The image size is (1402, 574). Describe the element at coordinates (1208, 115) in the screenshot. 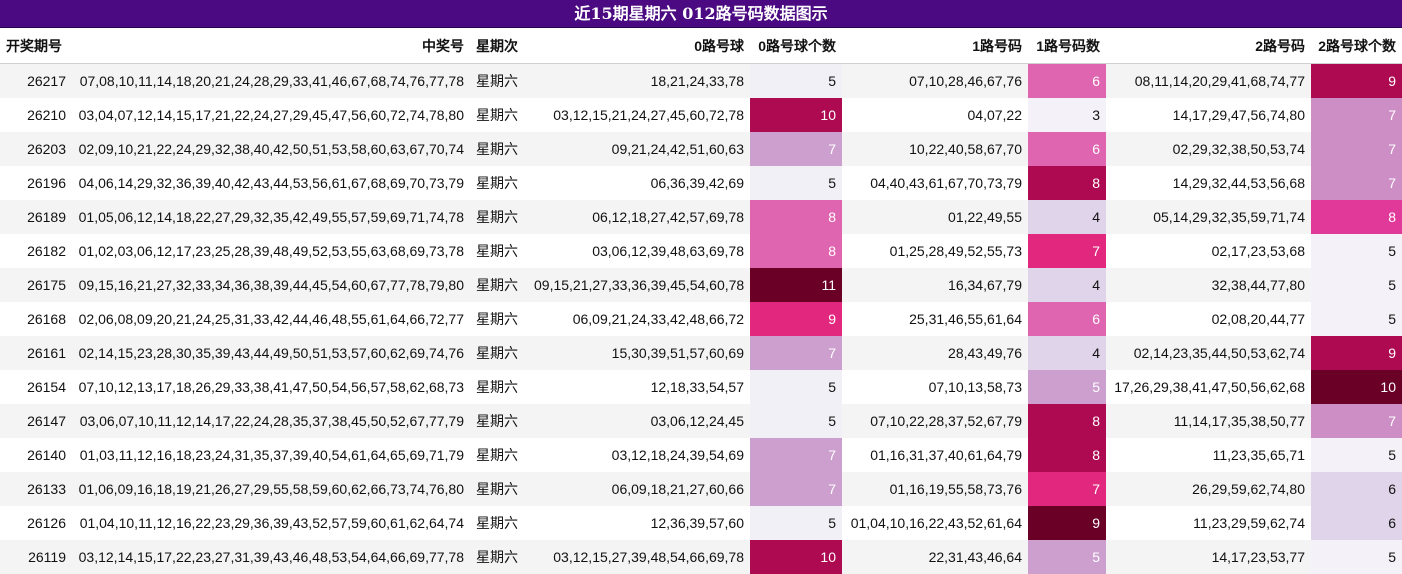

I see `cell-route2-numbers: 14,17,29,47,56,74,80` at that location.